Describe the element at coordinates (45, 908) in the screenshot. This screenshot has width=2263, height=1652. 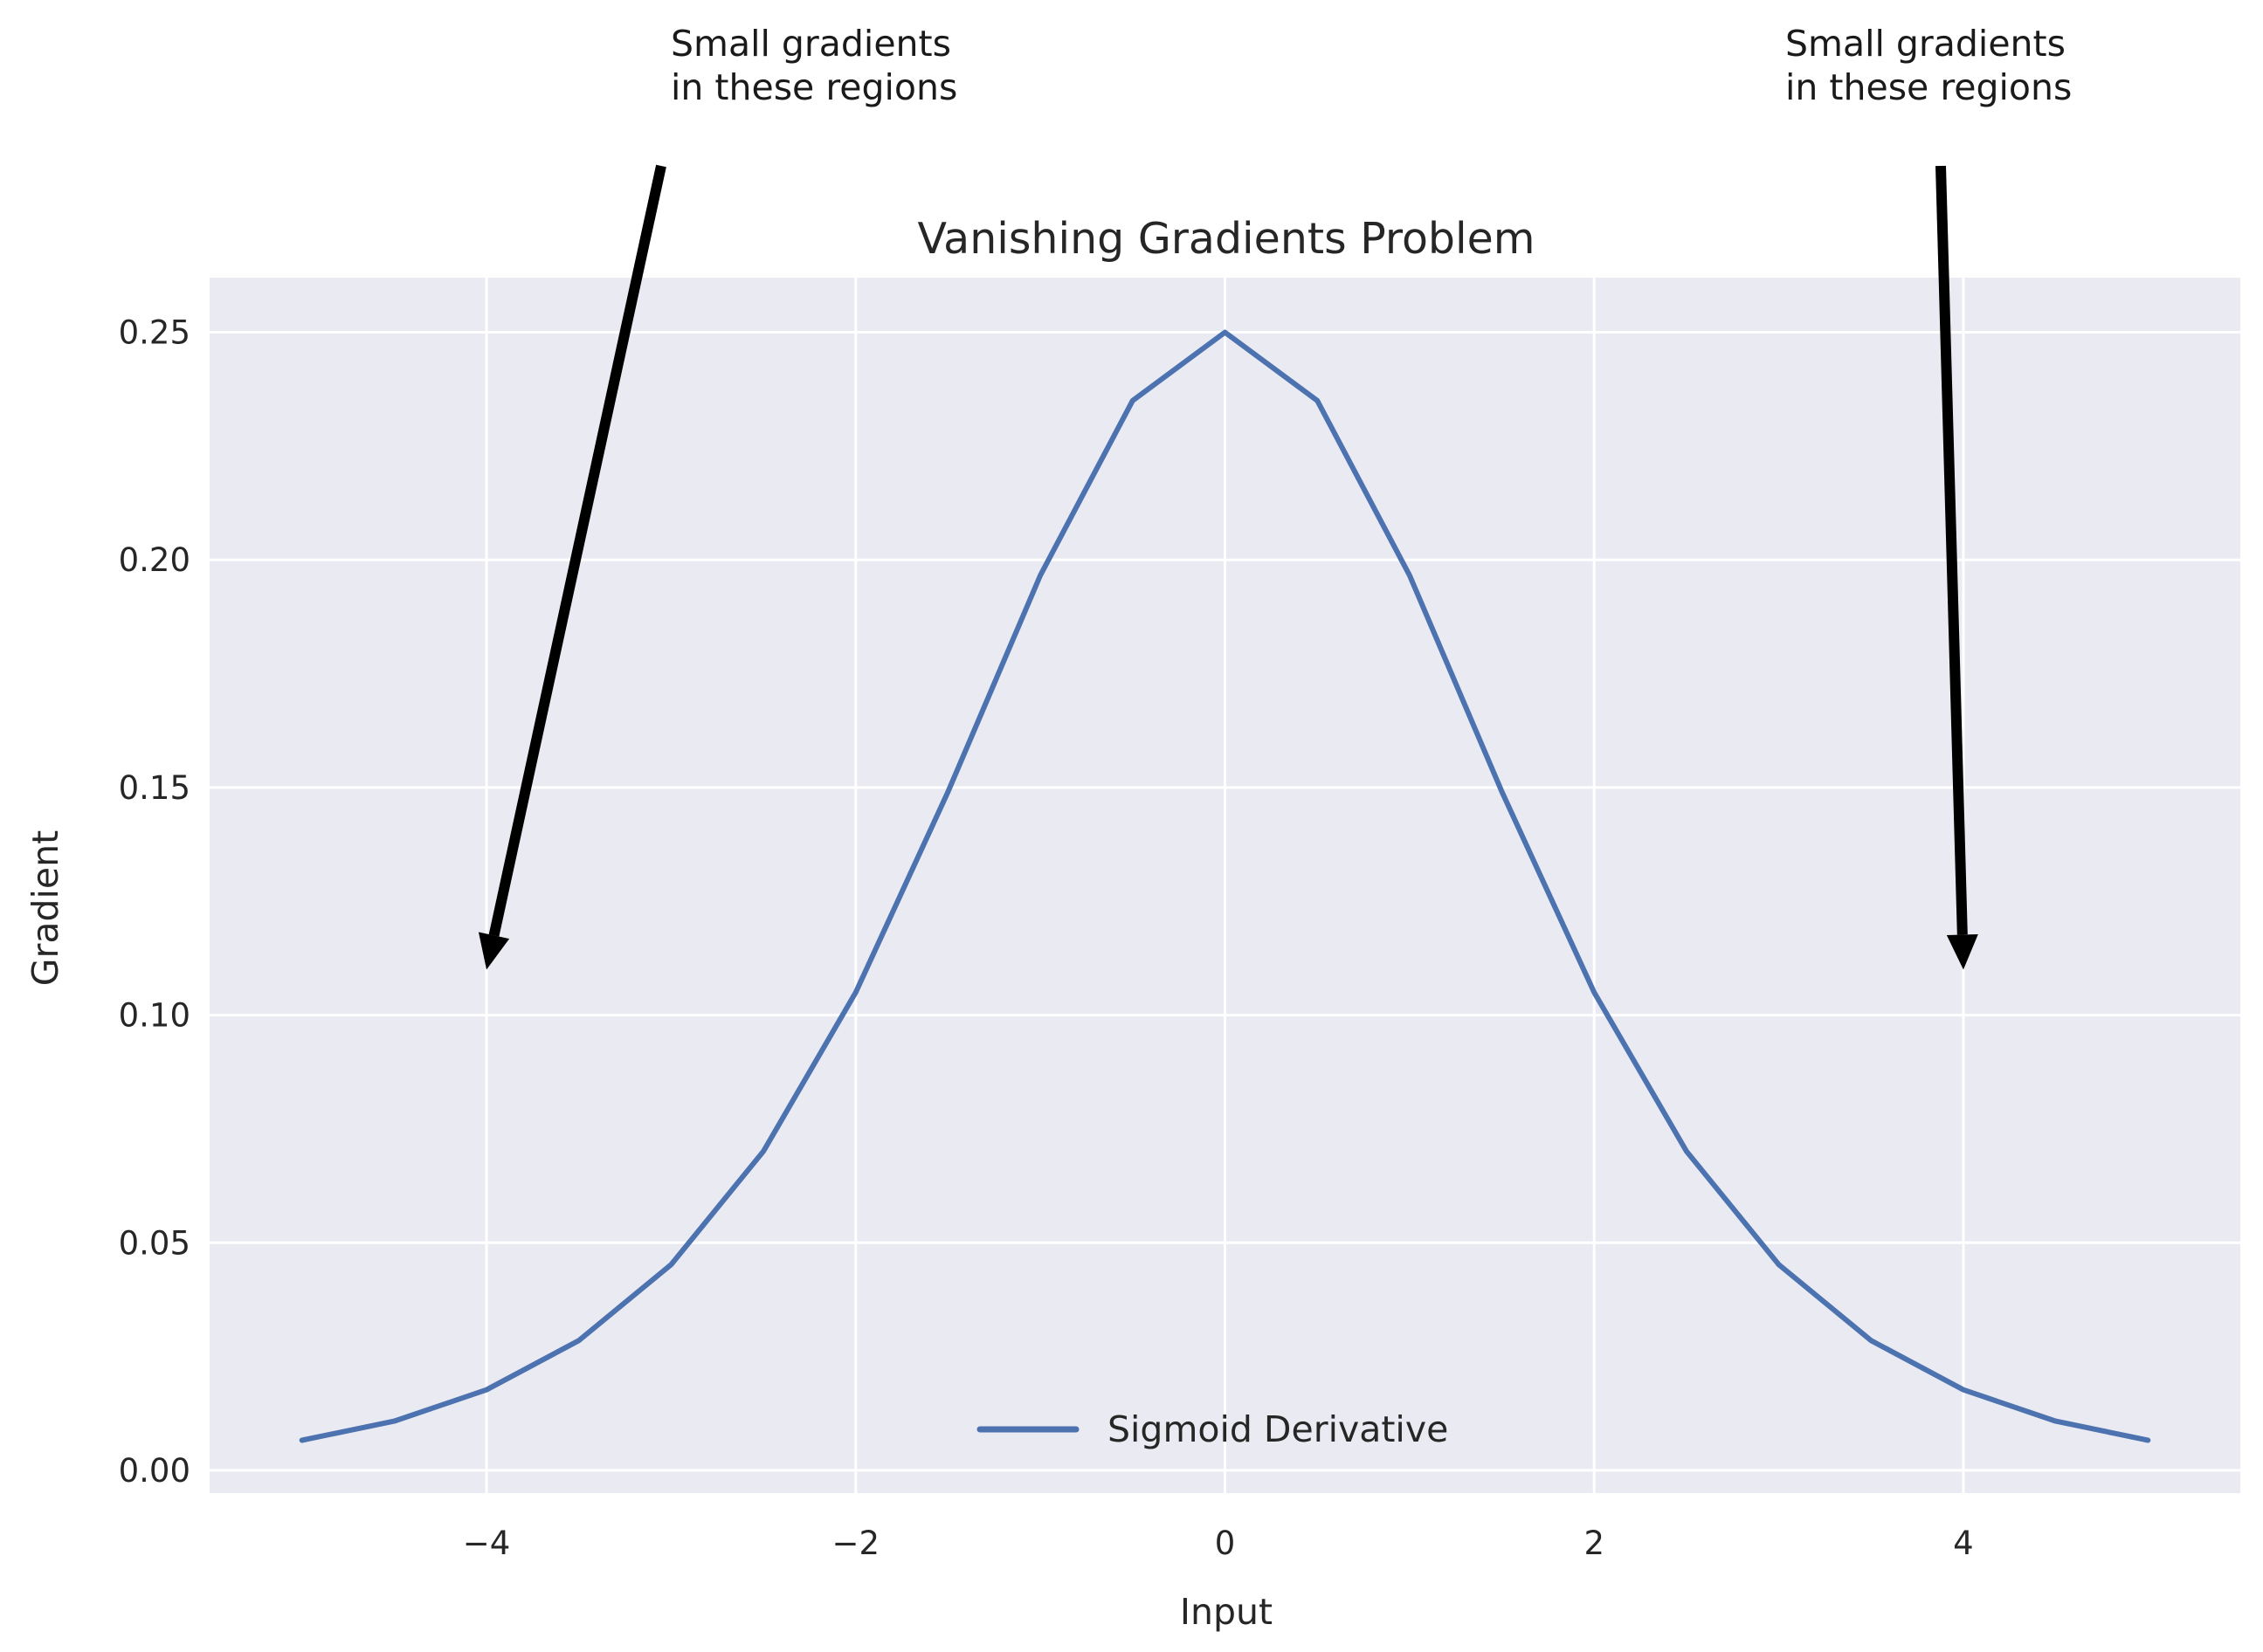
I see `y-axis-label: Gradient` at that location.